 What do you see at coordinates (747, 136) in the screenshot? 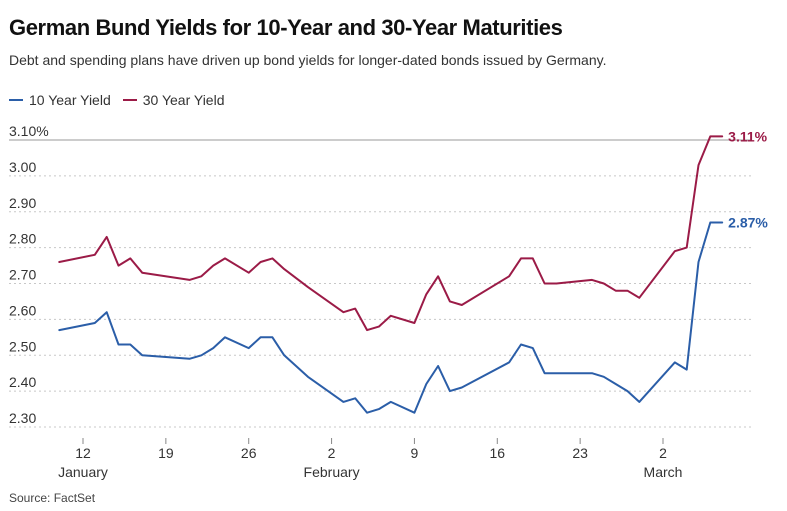
I see `series-end-label: 3.11%` at bounding box center [747, 136].